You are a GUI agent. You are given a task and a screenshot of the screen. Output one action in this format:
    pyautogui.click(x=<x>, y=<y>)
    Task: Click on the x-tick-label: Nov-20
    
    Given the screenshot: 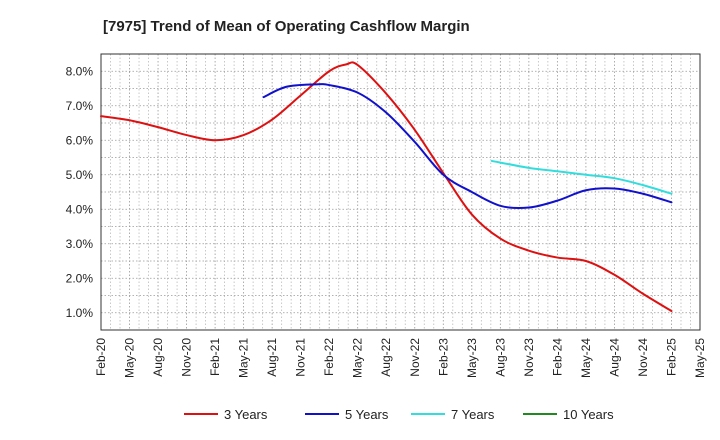 What is the action you would take?
    pyautogui.click(x=187, y=357)
    